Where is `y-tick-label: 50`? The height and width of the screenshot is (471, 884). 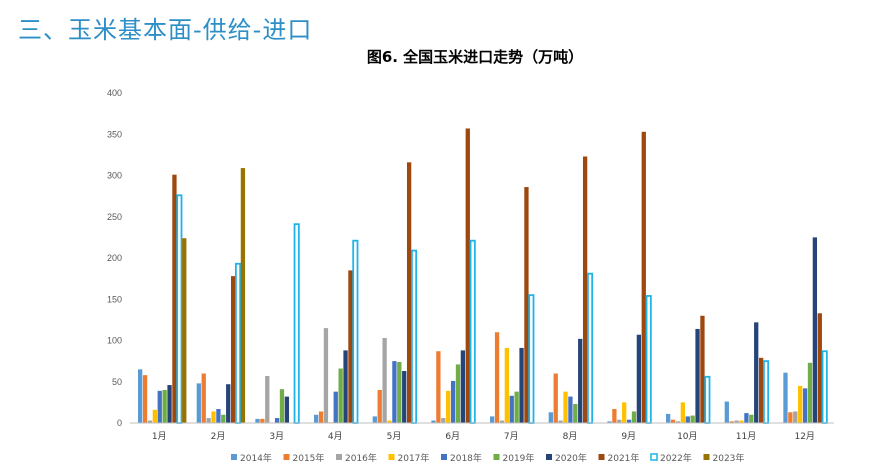 y-tick-label: 50 is located at coordinates (117, 382).